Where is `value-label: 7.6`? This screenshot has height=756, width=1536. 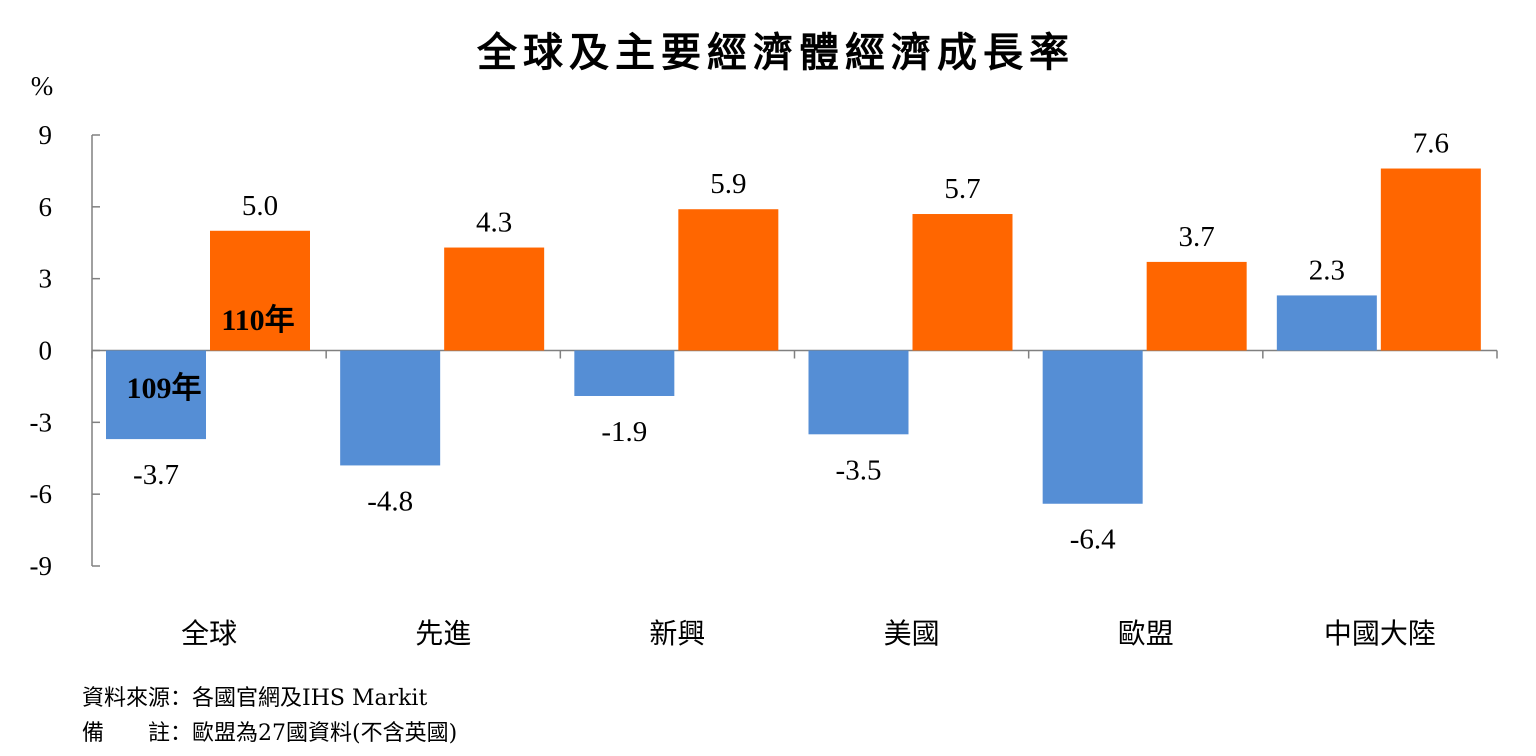
value-label: 7.6 is located at coordinates (1431, 144).